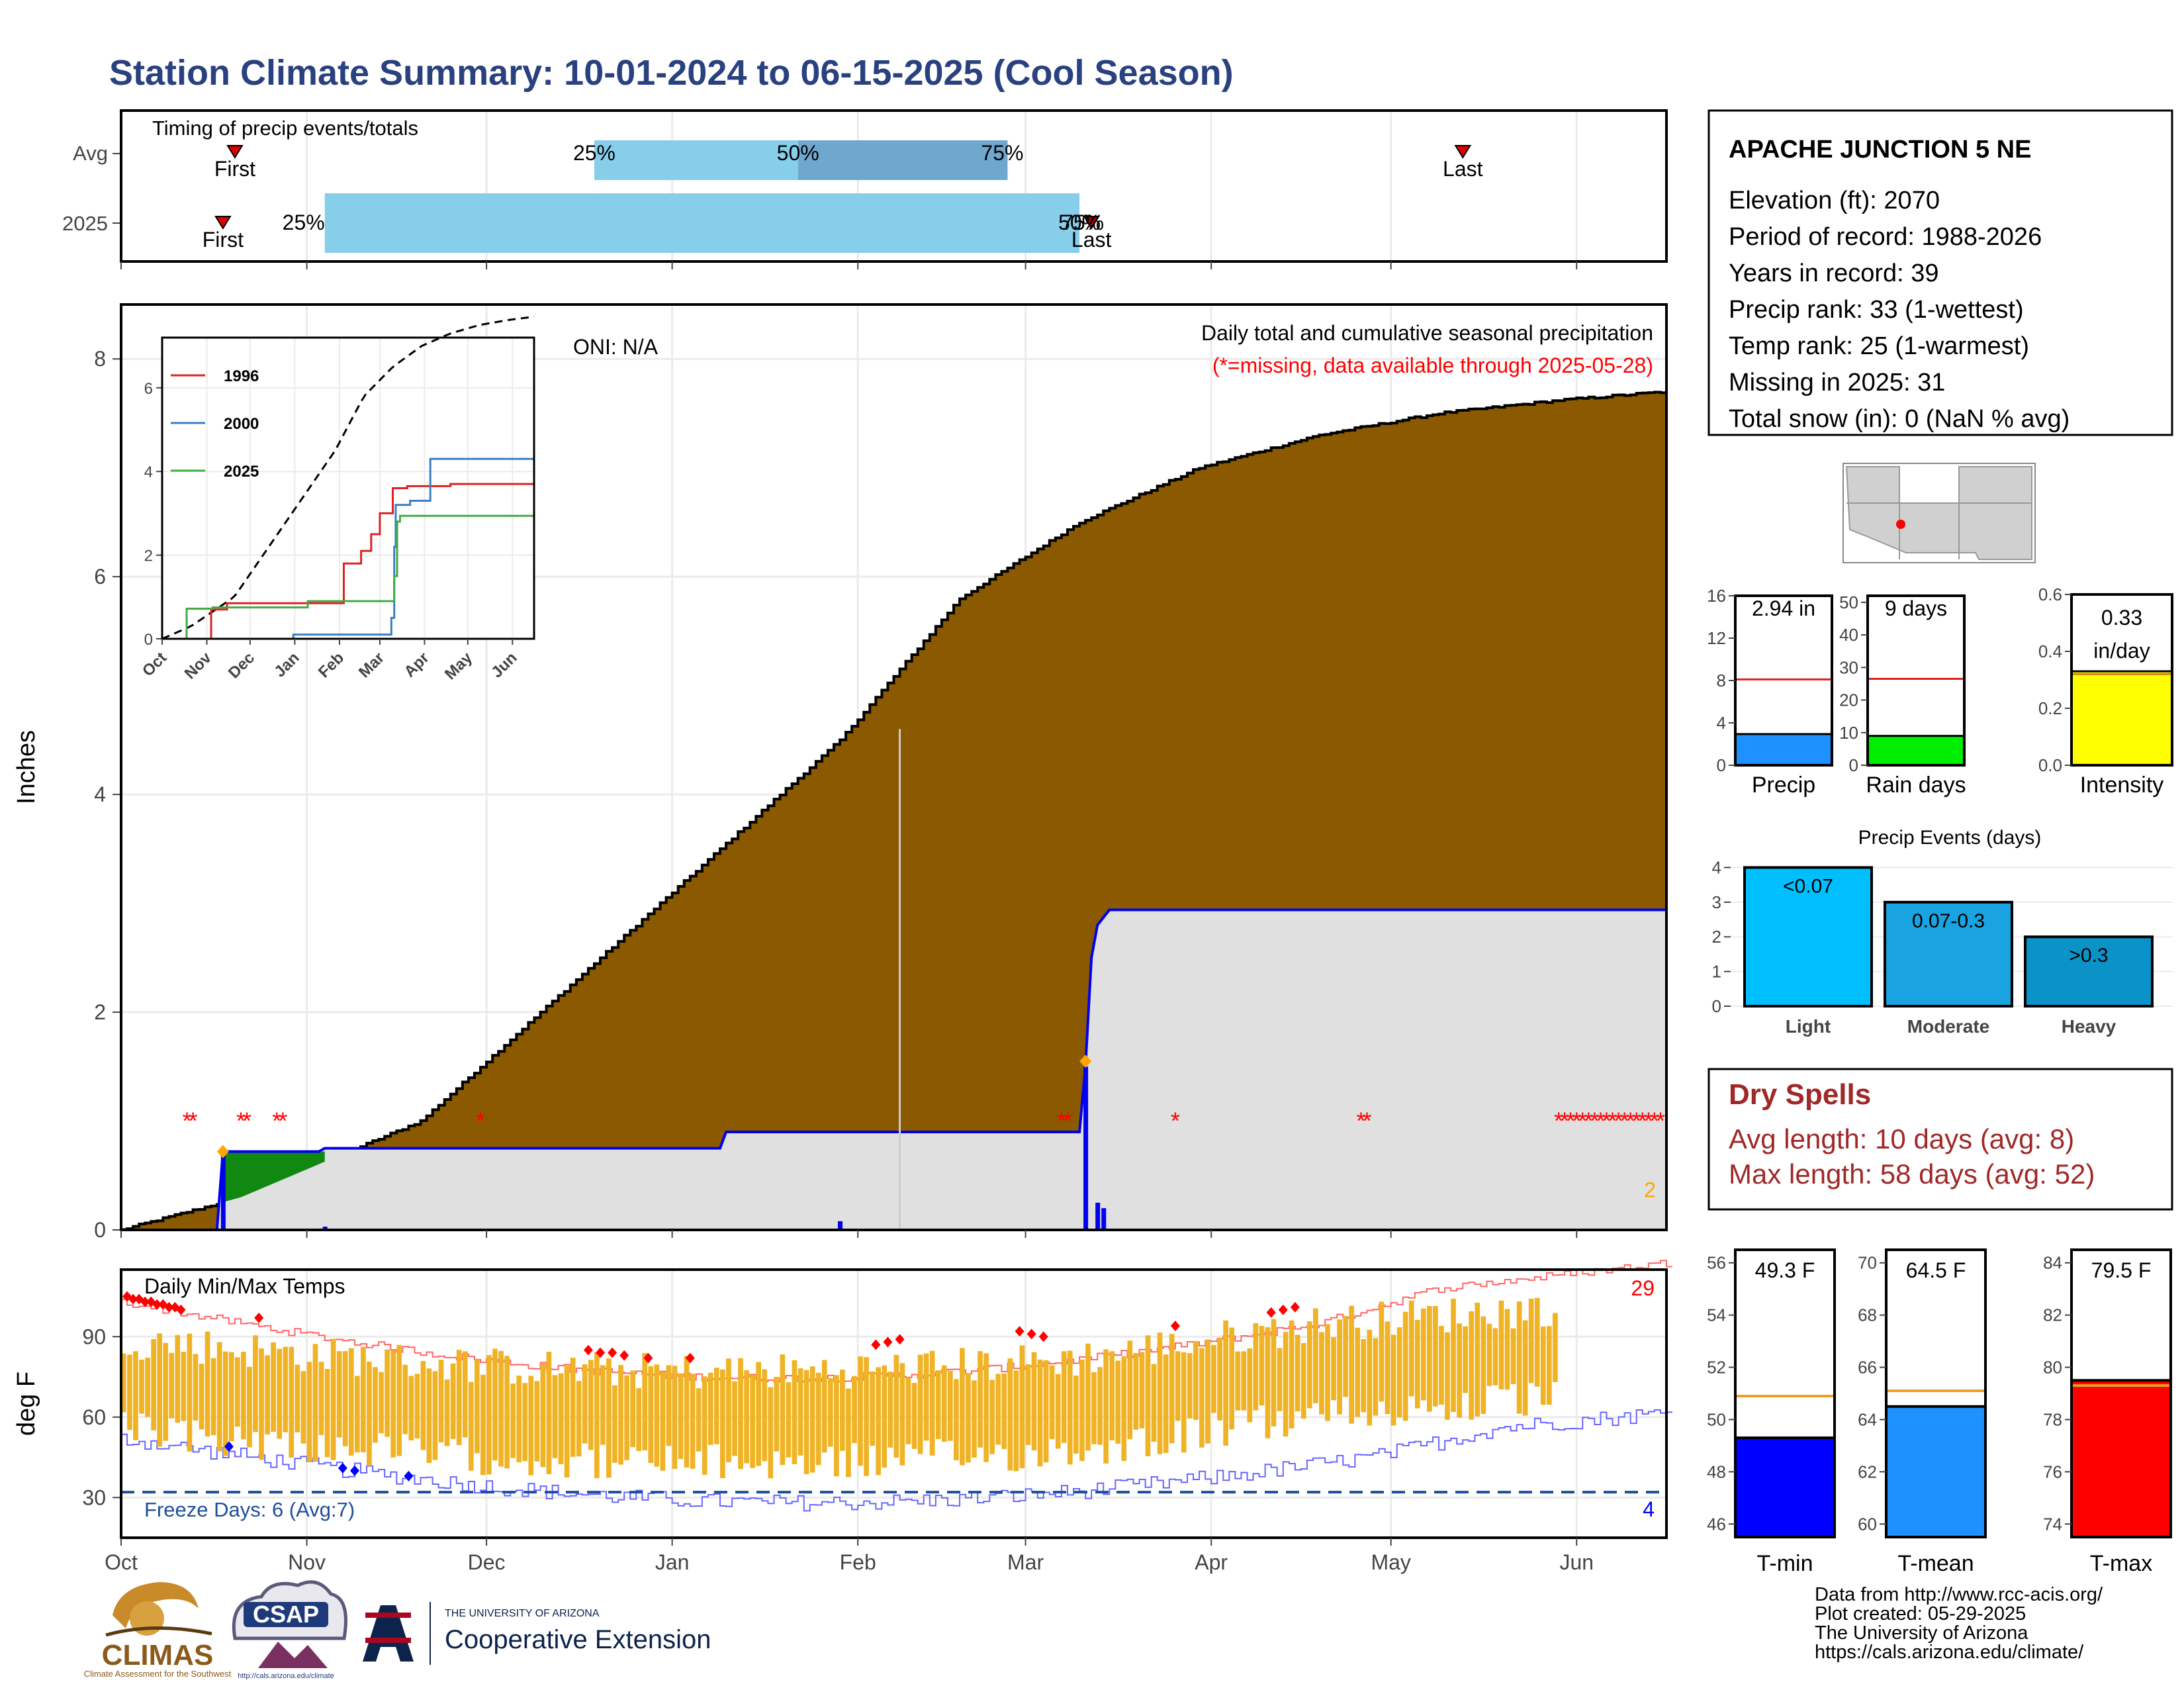 This screenshot has width=2184, height=1688. I want to click on tmean-tick-label: 62, so click(1868, 1471).